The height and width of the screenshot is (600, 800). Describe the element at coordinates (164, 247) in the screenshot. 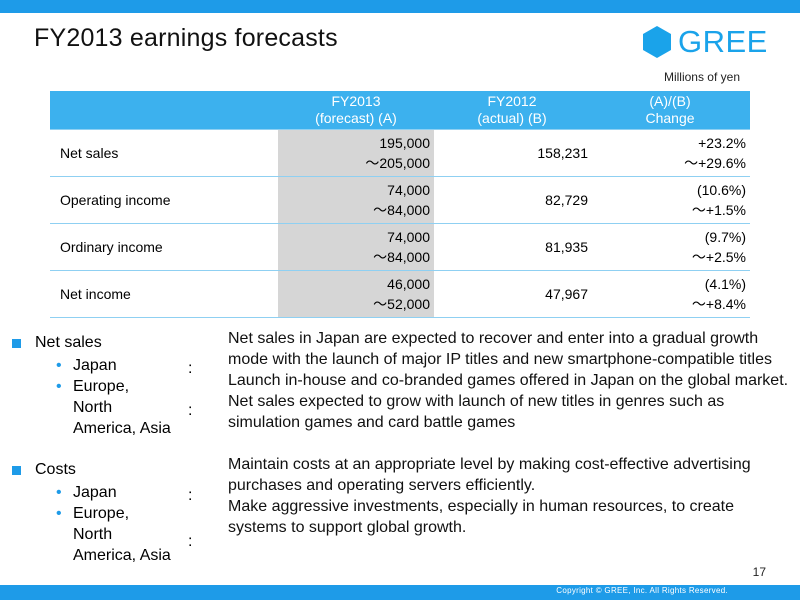

I see `row-label: Ordinary income` at that location.